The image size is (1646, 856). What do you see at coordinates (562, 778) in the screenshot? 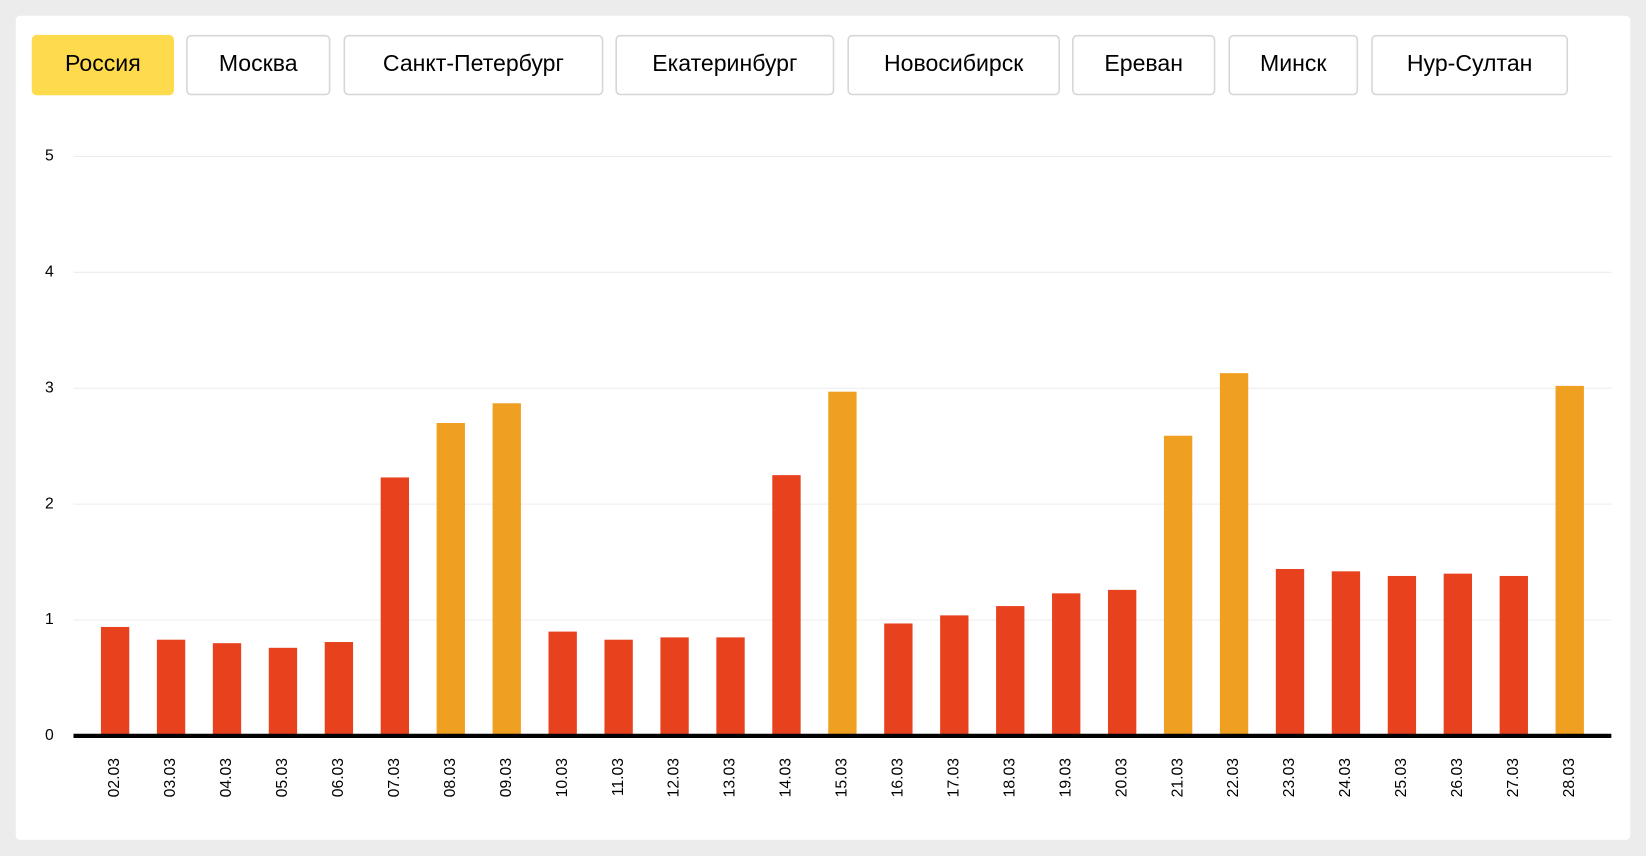
I see `x-tick-label: 10.03` at bounding box center [562, 778].